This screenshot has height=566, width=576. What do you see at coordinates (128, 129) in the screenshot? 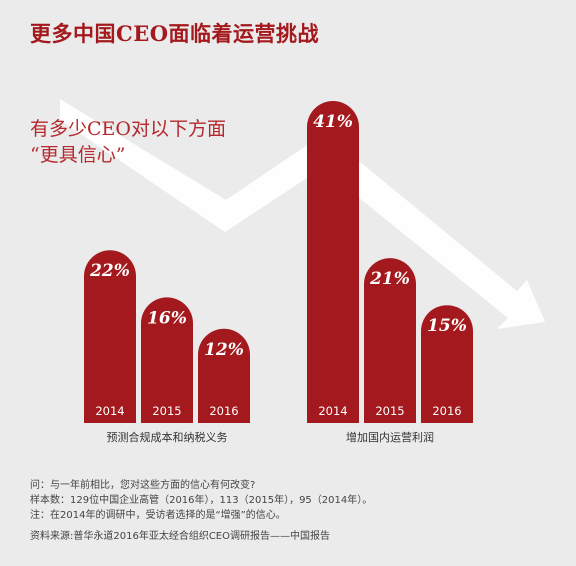
I see `subtitle-line-1: 有多少CEO对以下方面` at bounding box center [128, 129].